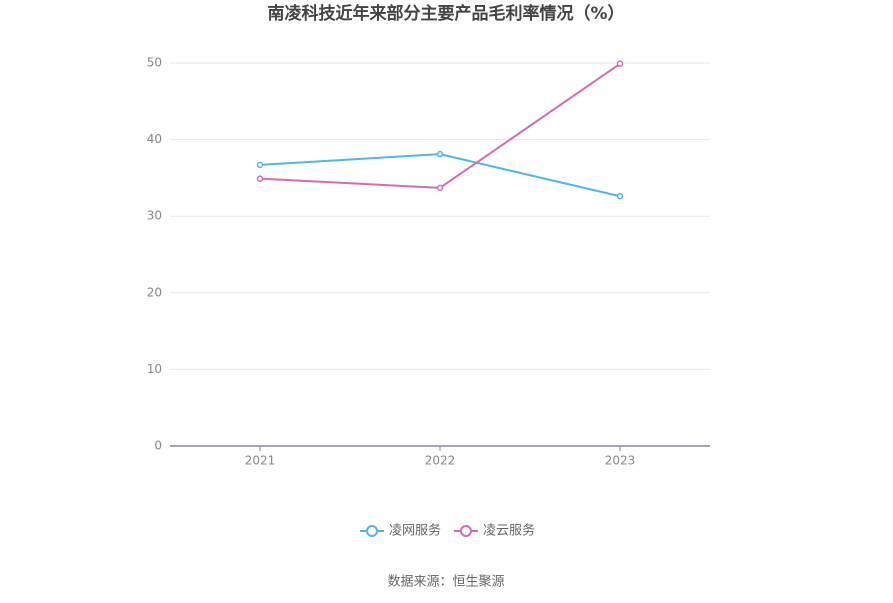 The width and height of the screenshot is (893, 603). Describe the element at coordinates (445, 13) in the screenshot. I see `chart-title: 南凌科技近年来部分主要产品毛利率情况（%）` at that location.